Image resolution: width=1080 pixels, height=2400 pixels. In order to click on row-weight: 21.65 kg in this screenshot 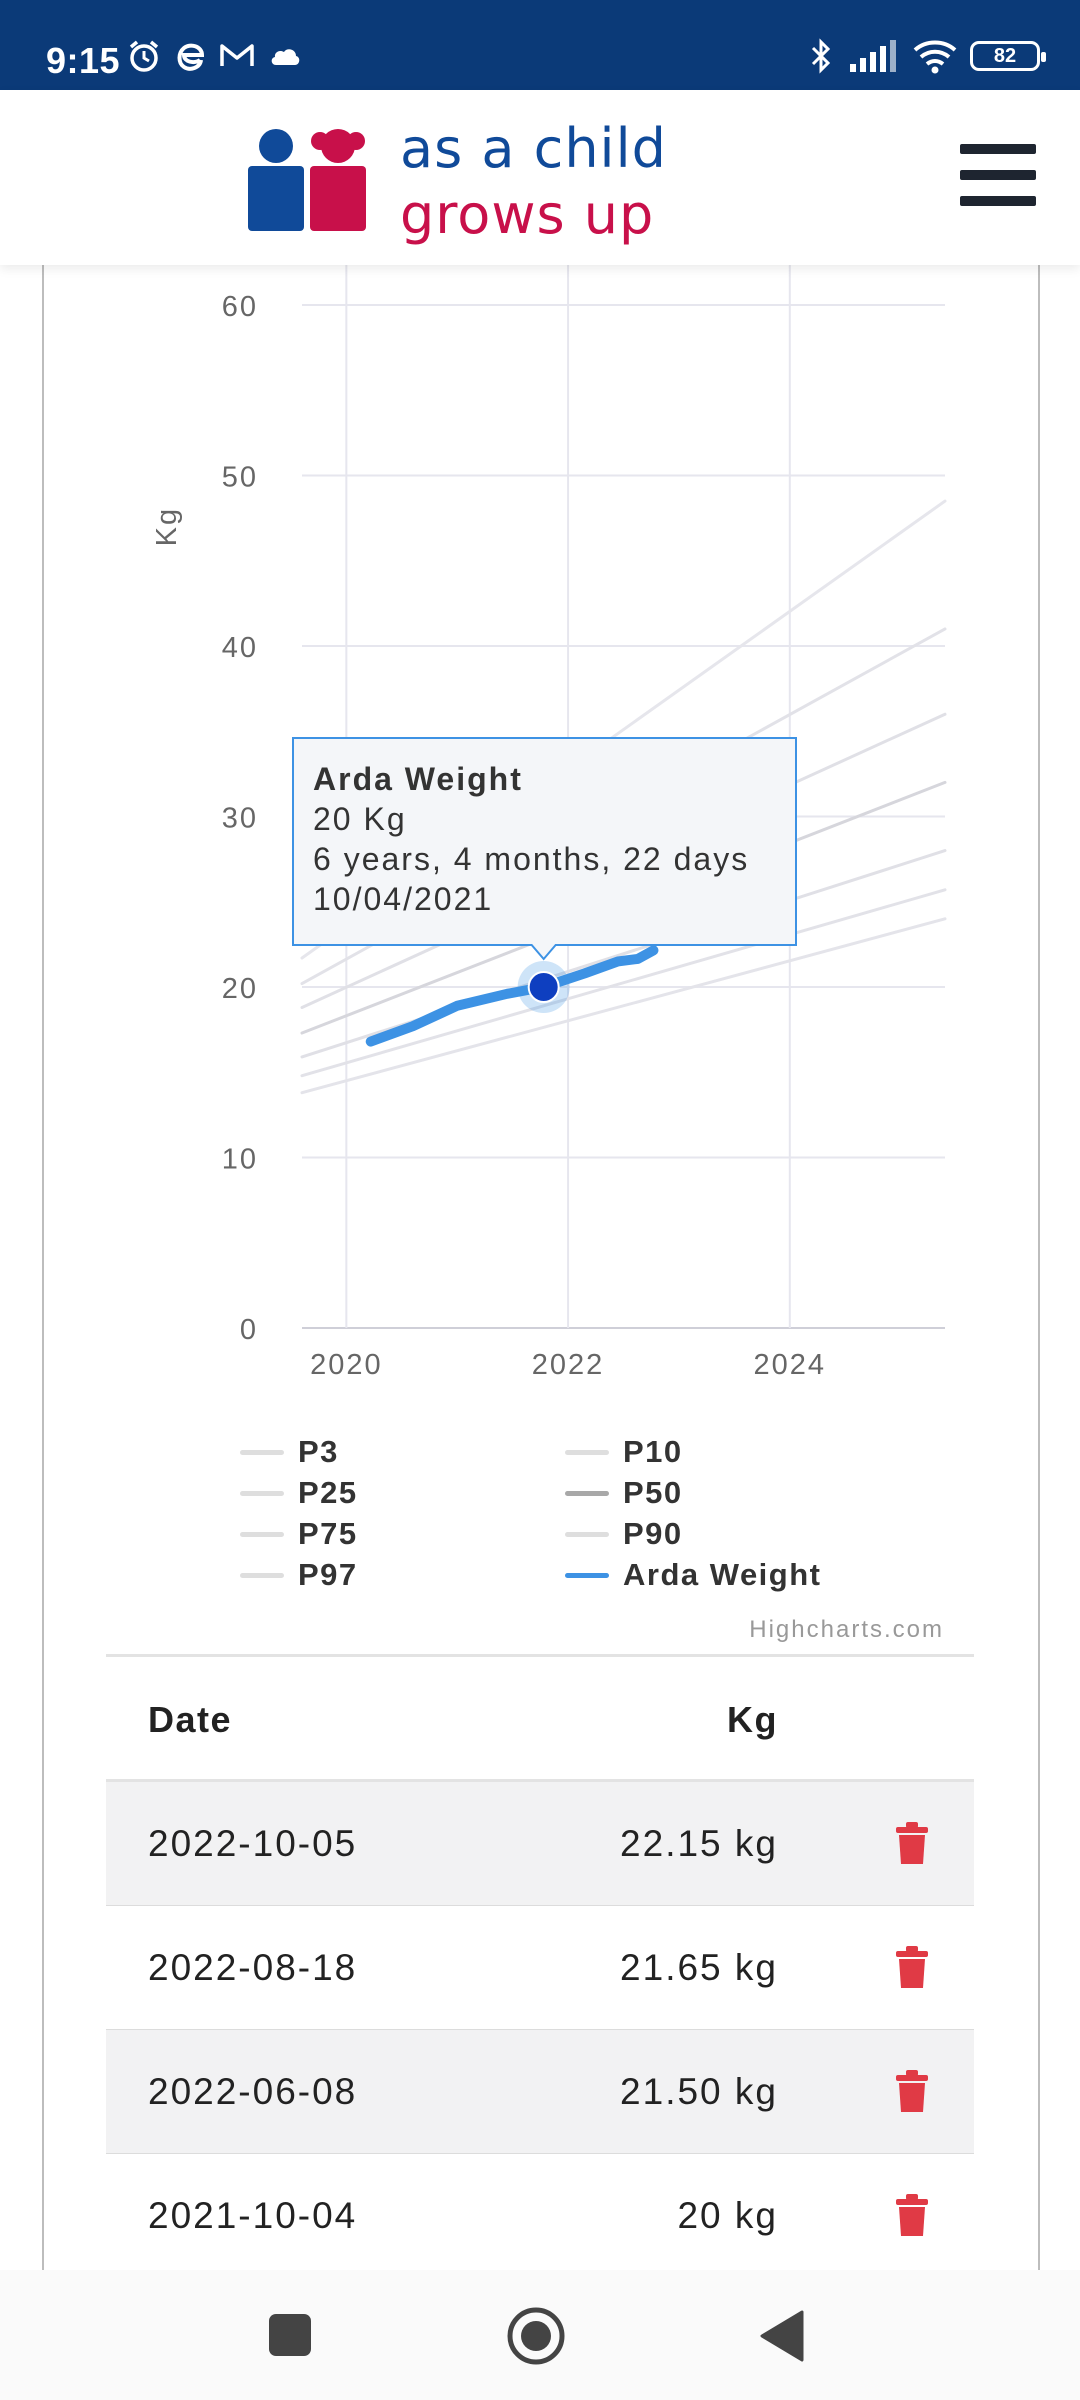, I will do `click(699, 1967)`.